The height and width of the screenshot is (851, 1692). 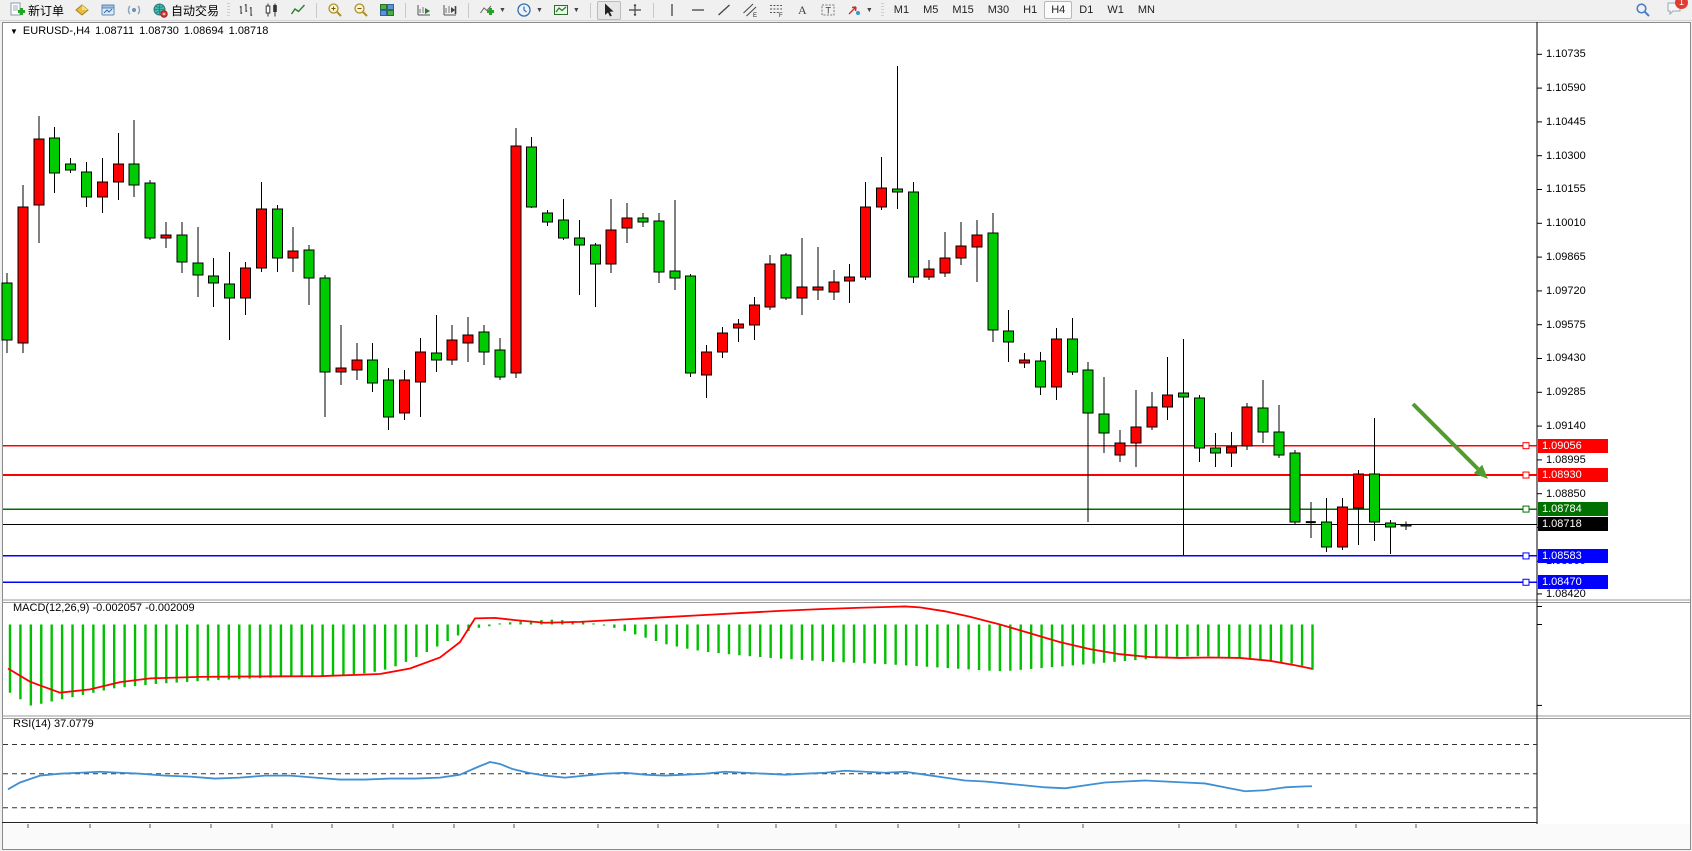 I want to click on support-line-1.08470, so click(x=770, y=582).